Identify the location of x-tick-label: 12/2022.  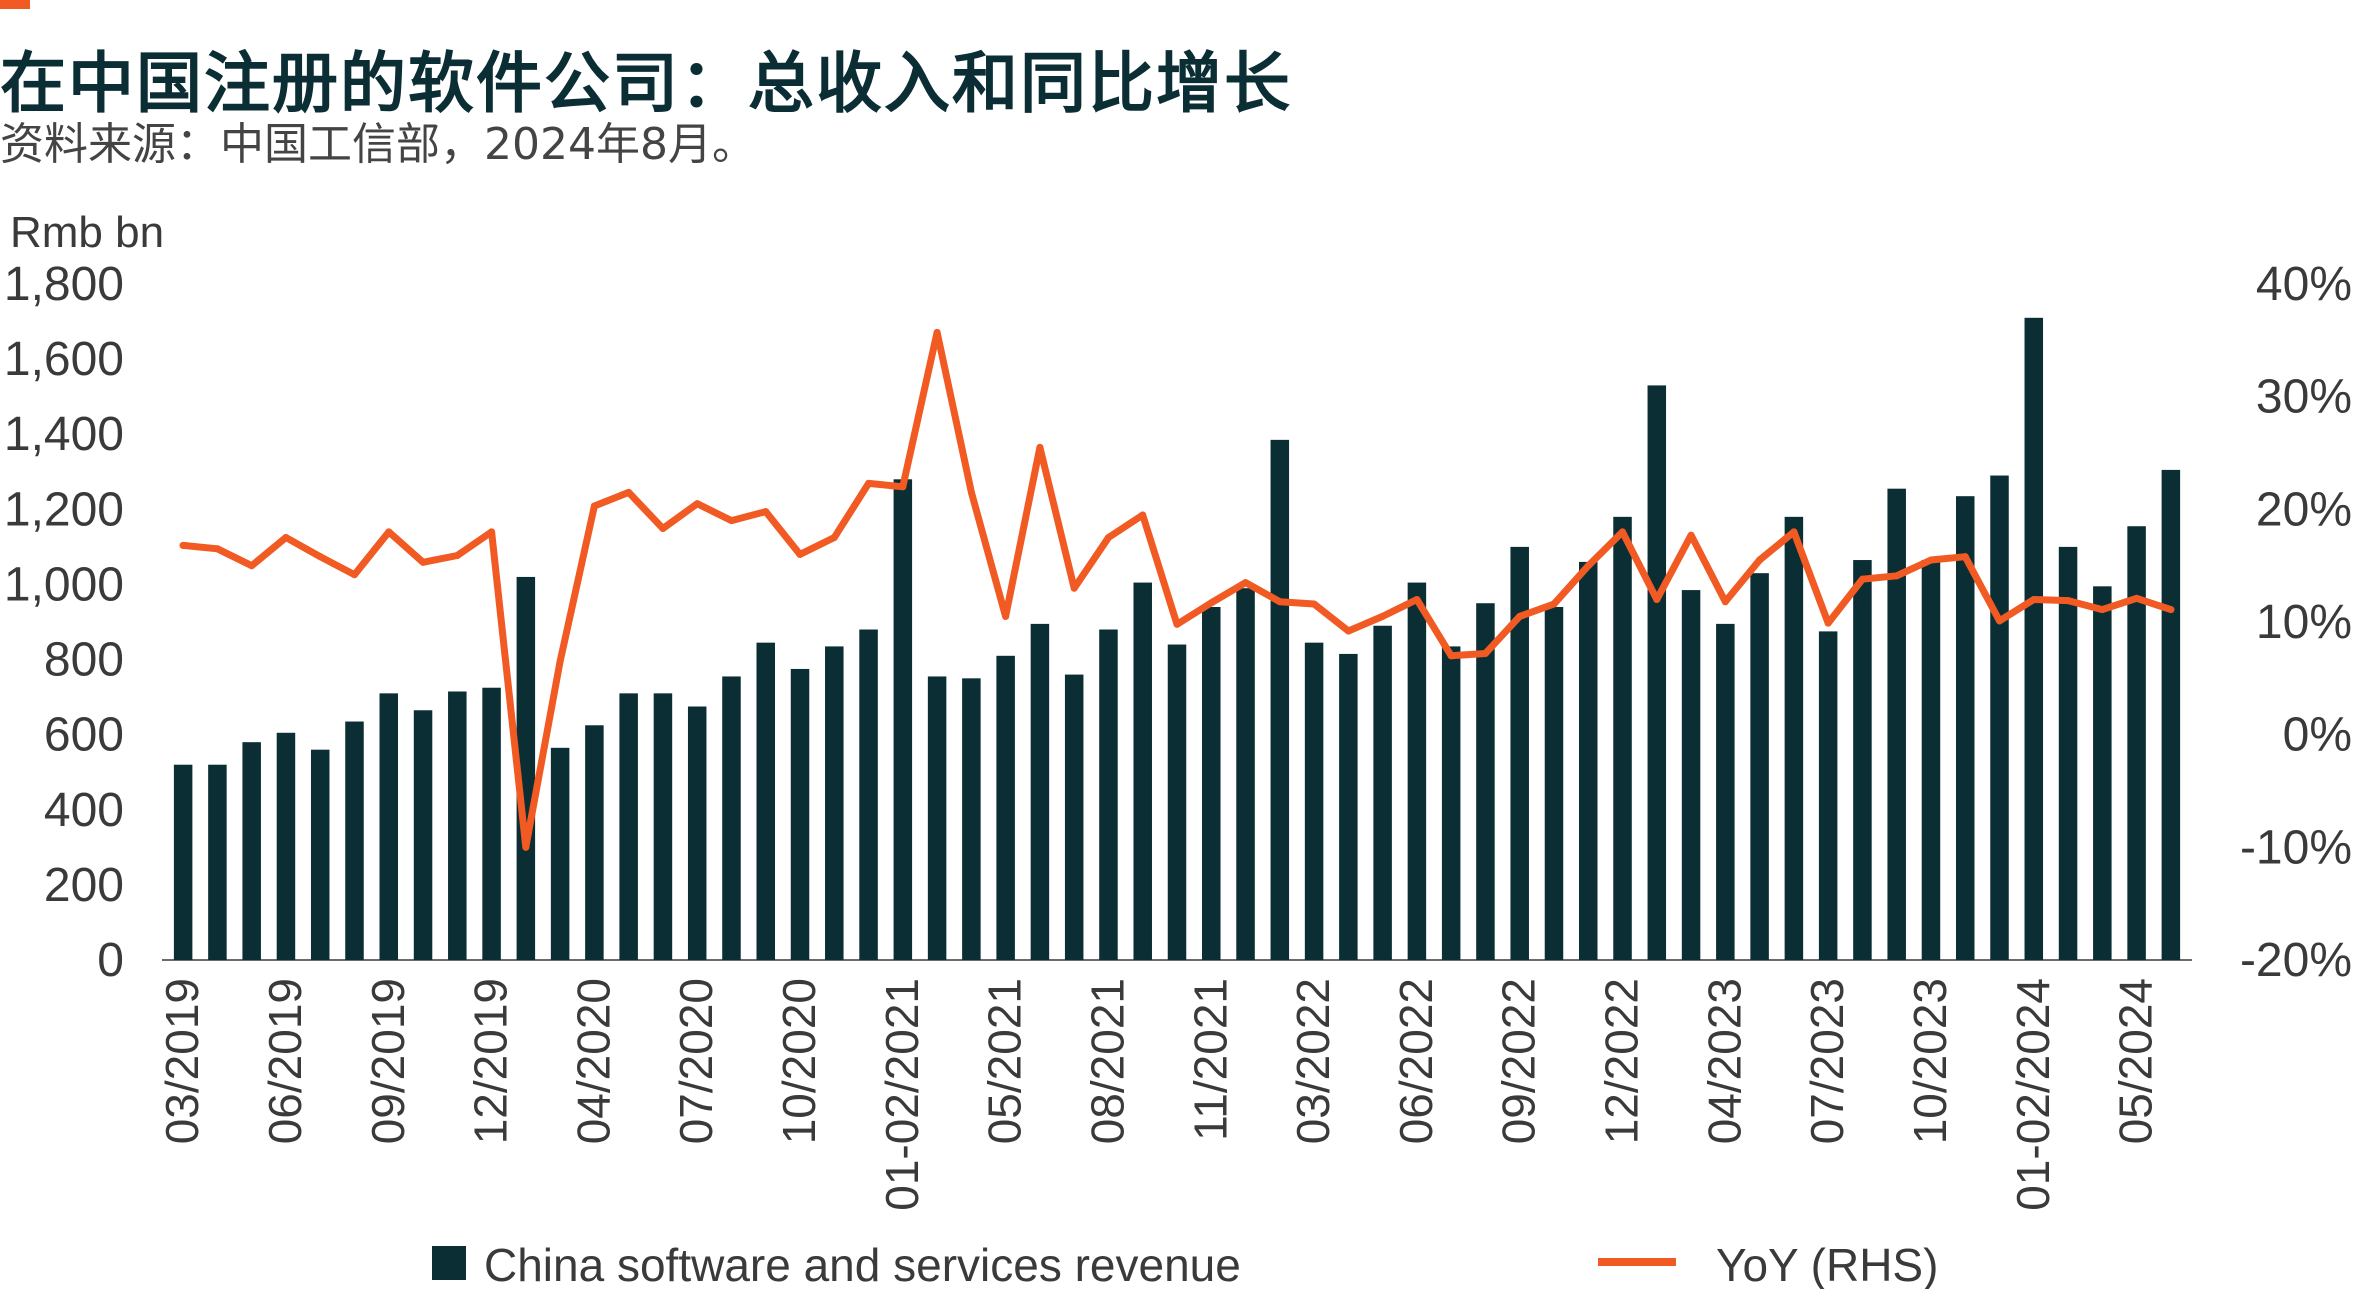
(1622, 1061).